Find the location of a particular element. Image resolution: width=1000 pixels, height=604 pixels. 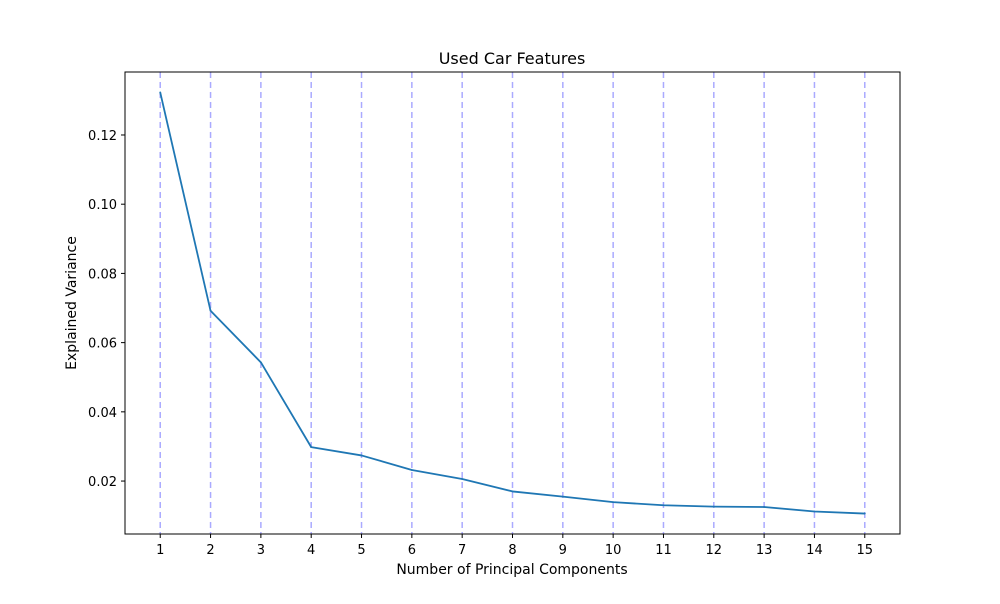

y-tick-label: 0.10 is located at coordinates (102, 205).